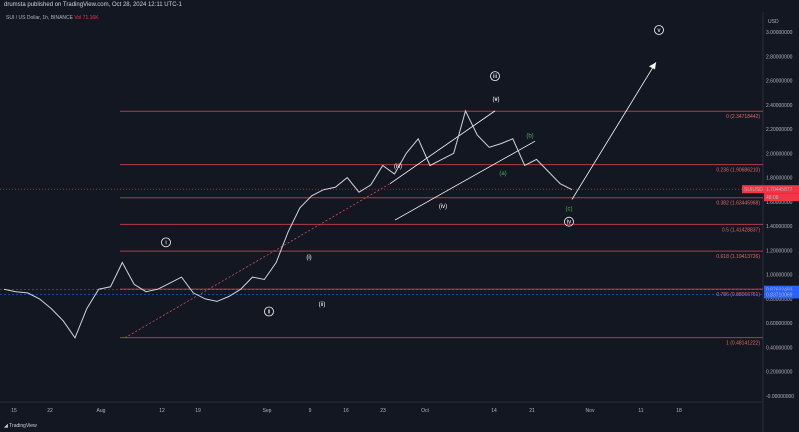 The width and height of the screenshot is (799, 432). What do you see at coordinates (398, 167) in the screenshot?
I see `wave-label: (iii)` at bounding box center [398, 167].